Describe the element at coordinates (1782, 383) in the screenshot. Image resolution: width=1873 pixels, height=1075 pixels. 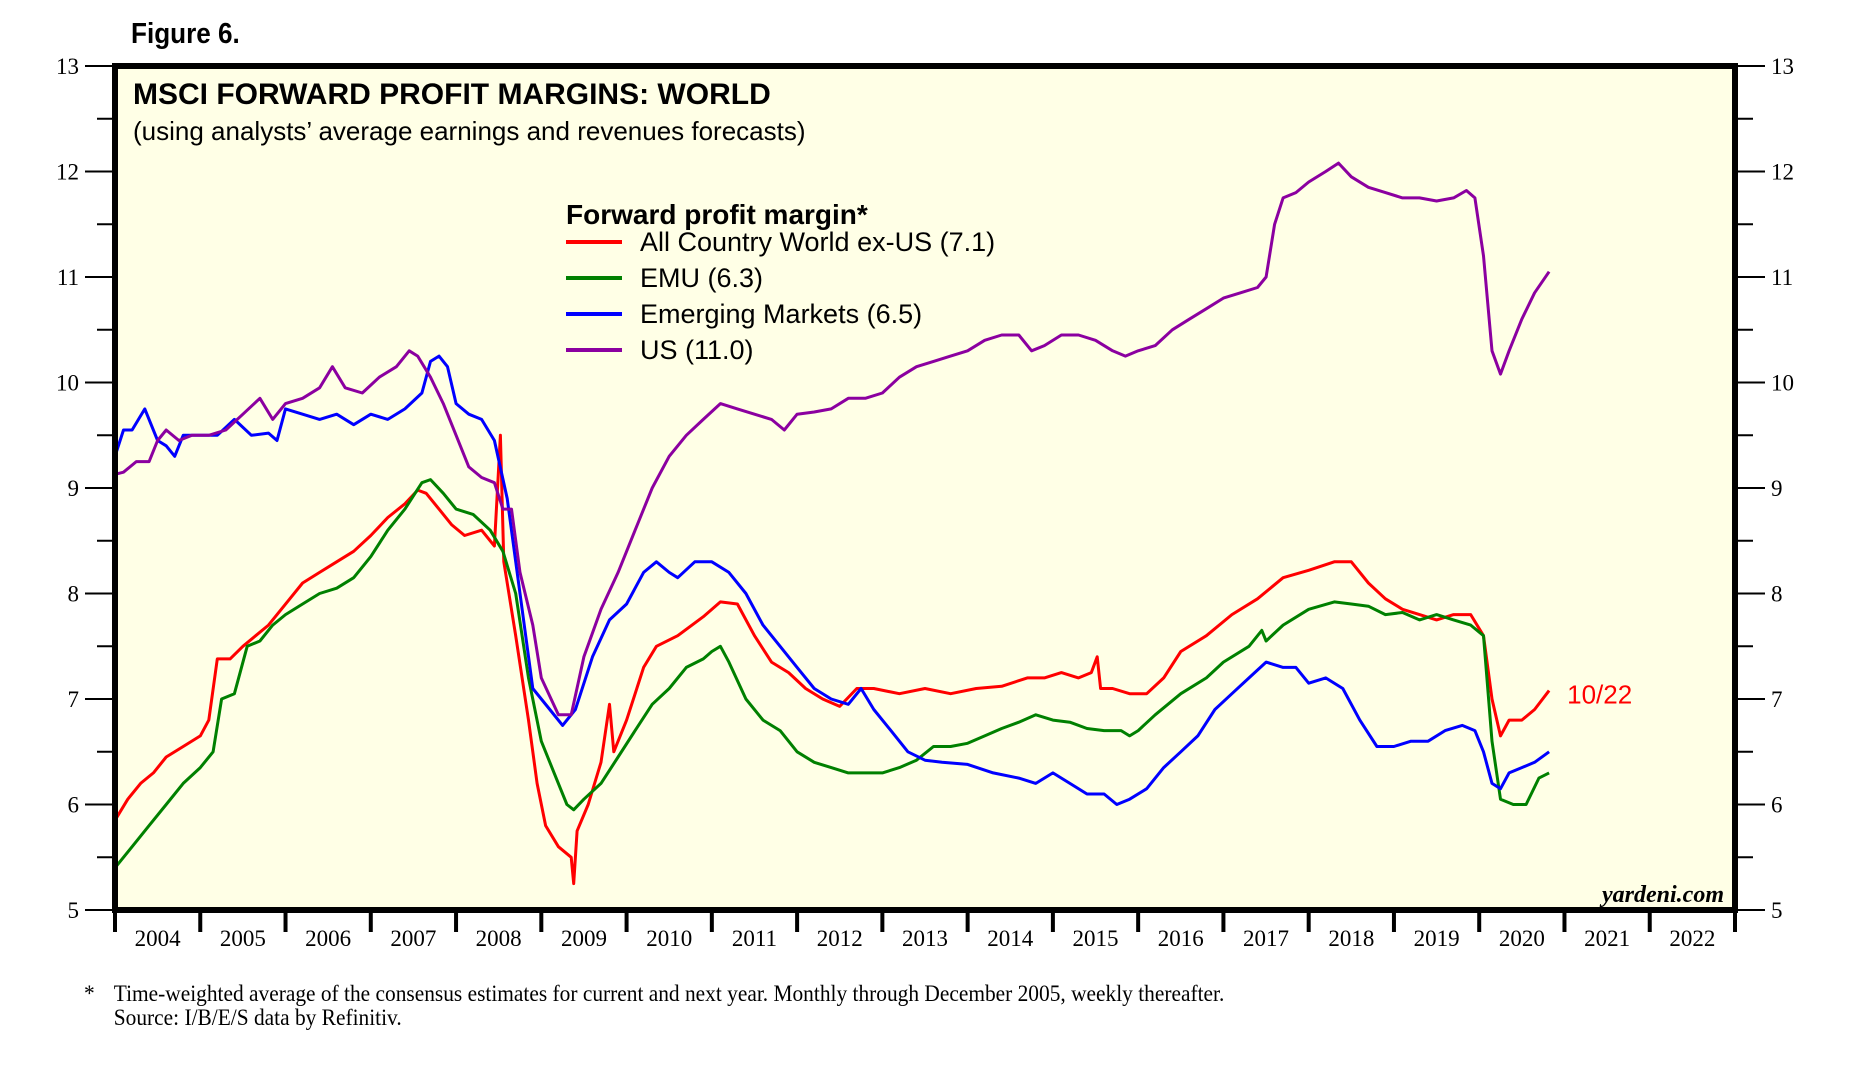
I see `y-tick-label-right: 10` at that location.